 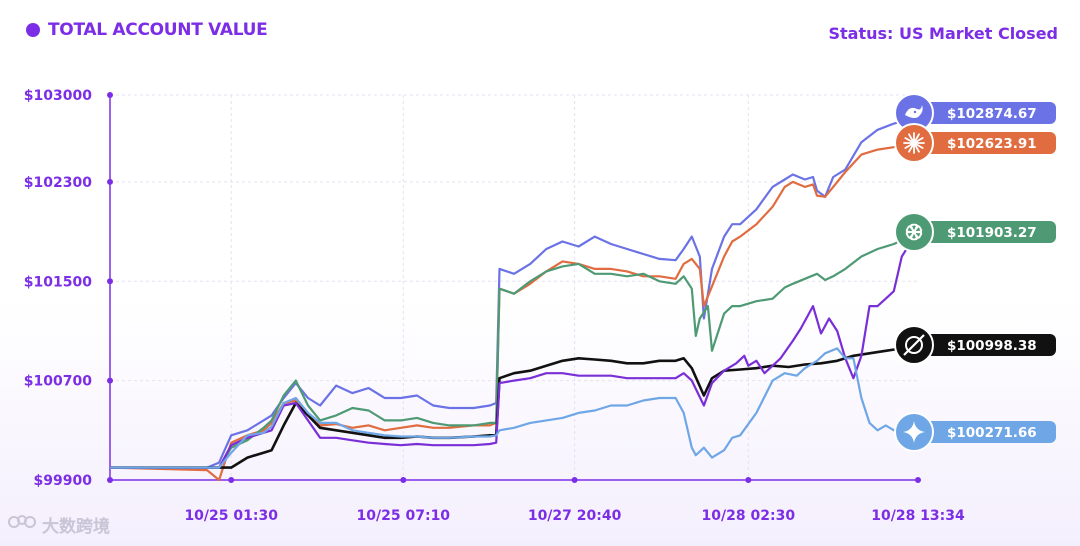 I want to click on x-tick-label: 10/25 01:30, so click(x=231, y=516).